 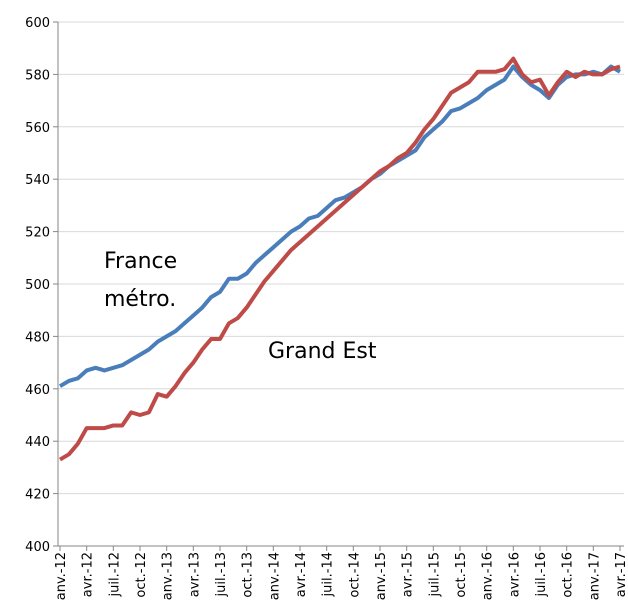 What do you see at coordinates (461, 575) in the screenshot?
I see `x-tick-label: oct.-15` at bounding box center [461, 575].